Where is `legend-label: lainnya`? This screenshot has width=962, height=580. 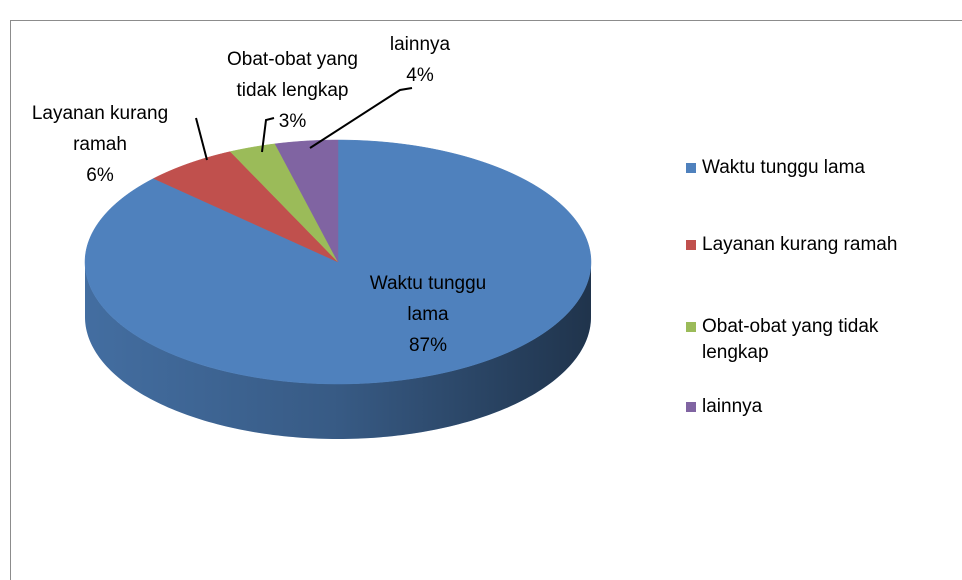 legend-label: lainnya is located at coordinates (732, 406).